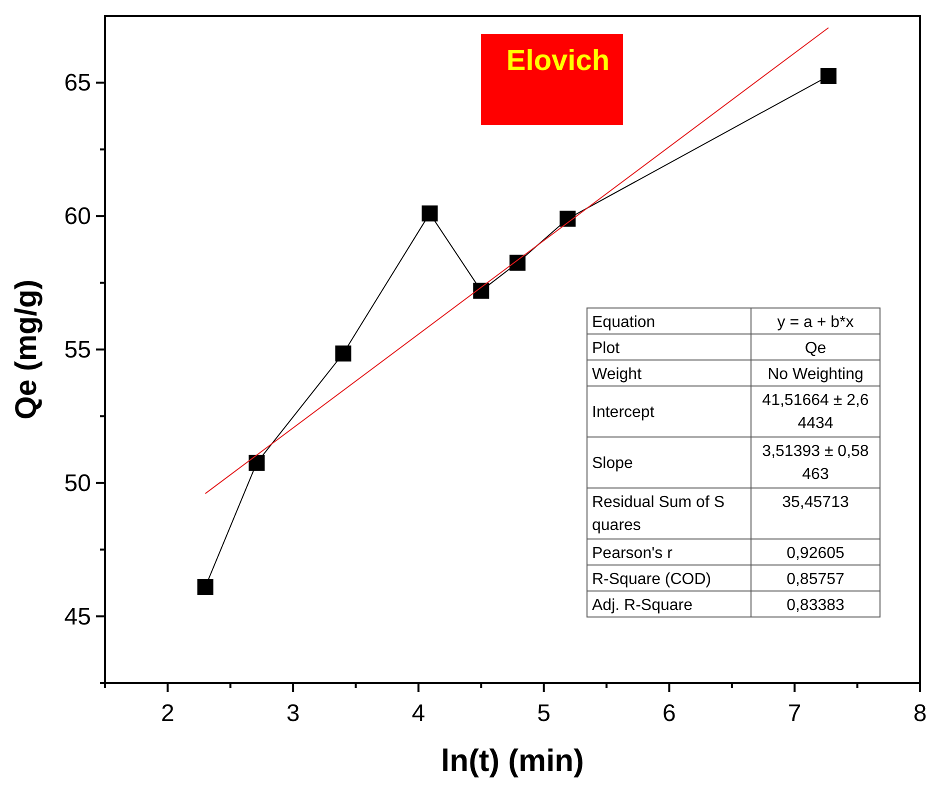 The image size is (939, 787). Describe the element at coordinates (77, 483) in the screenshot. I see `y-tick-label: 50` at that location.